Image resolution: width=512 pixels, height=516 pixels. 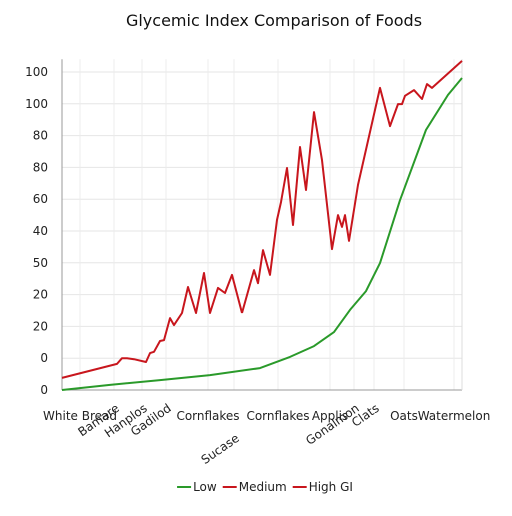 I want to click on x-tick-label: Watermelon, so click(x=454, y=416).